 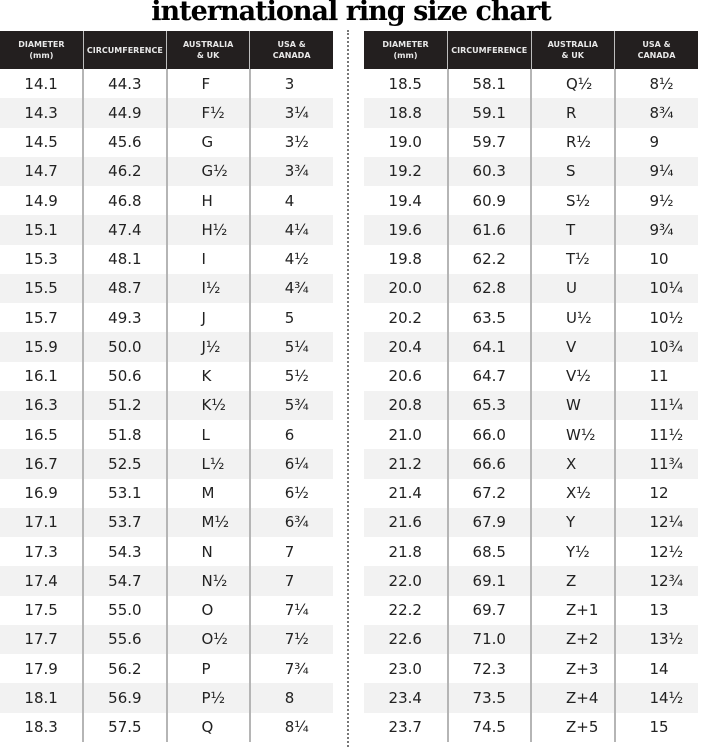 I want to click on usa-canada-cell: 9, so click(x=654, y=142).